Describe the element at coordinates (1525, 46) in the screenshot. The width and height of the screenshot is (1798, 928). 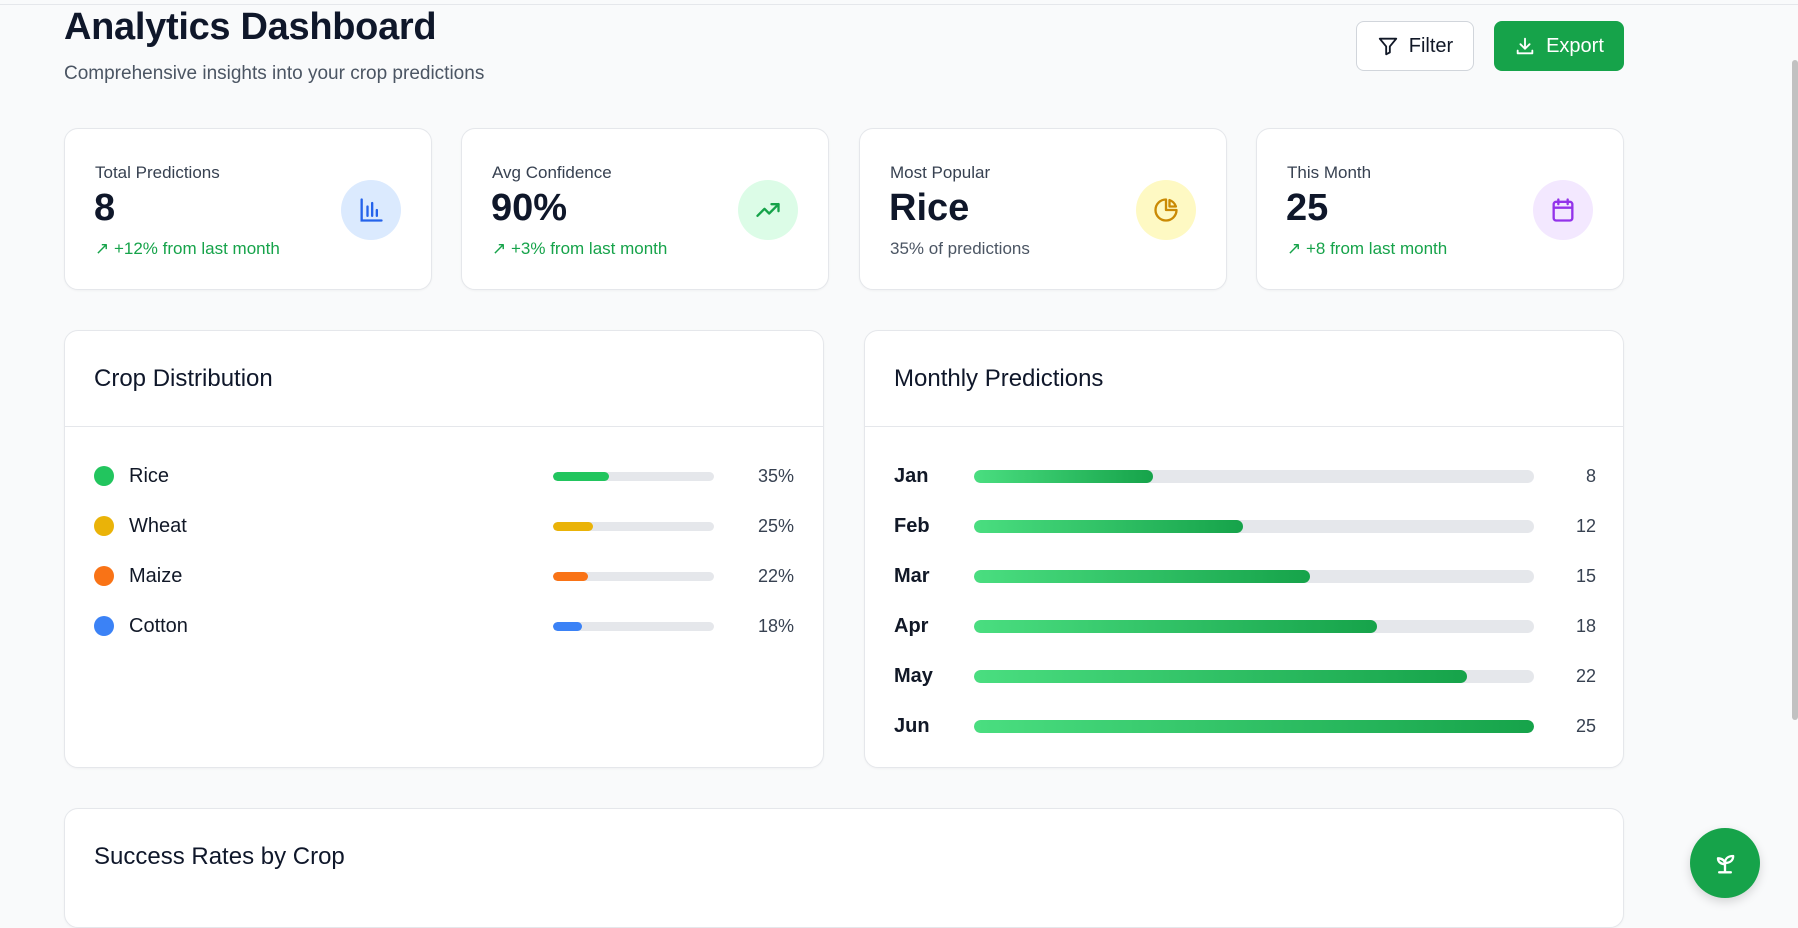
I see `download-icon` at that location.